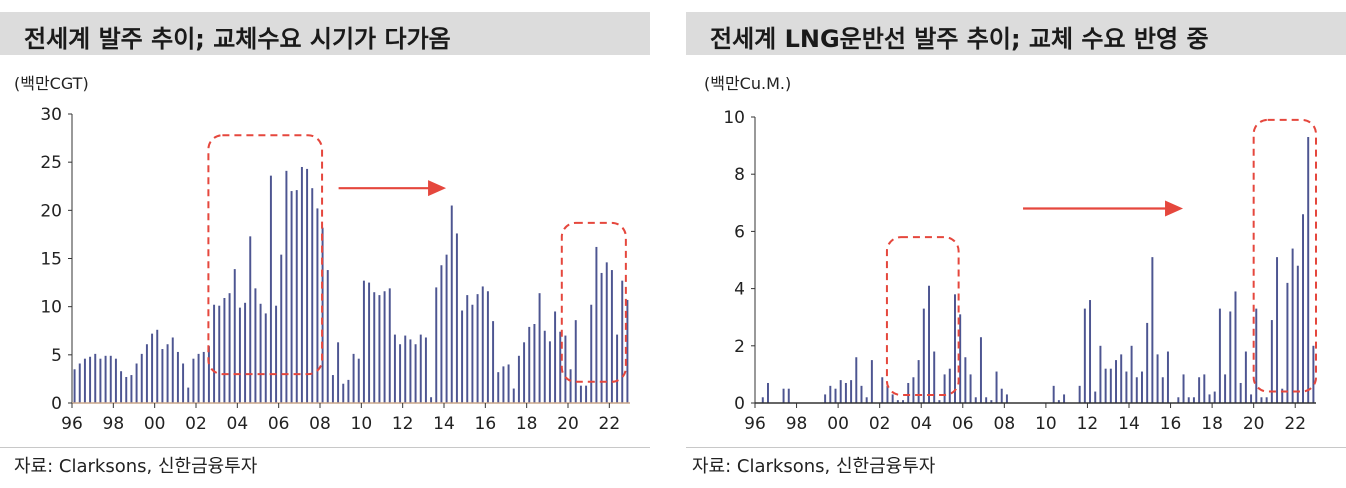 Image resolution: width=1346 pixels, height=488 pixels. What do you see at coordinates (739, 232) in the screenshot?
I see `y-tick-label: 6` at bounding box center [739, 232].